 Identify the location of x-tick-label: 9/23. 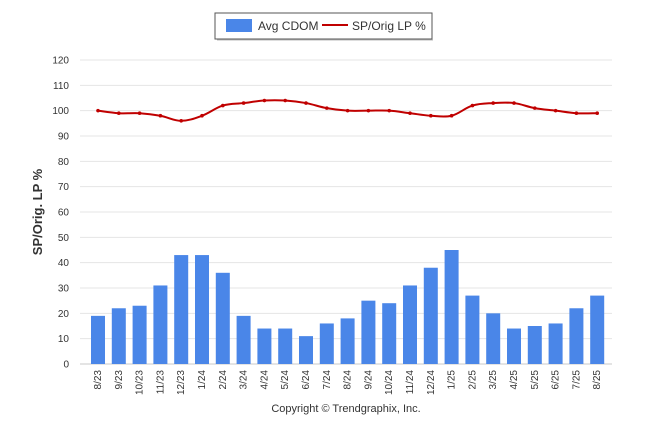
(119, 380).